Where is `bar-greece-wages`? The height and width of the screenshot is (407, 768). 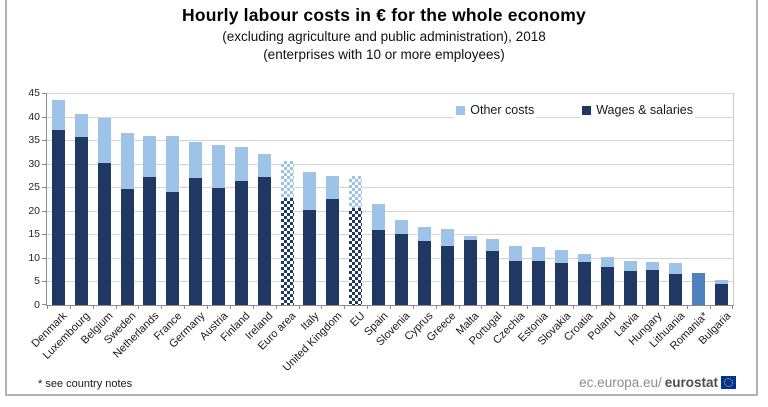 bar-greece-wages is located at coordinates (447, 275).